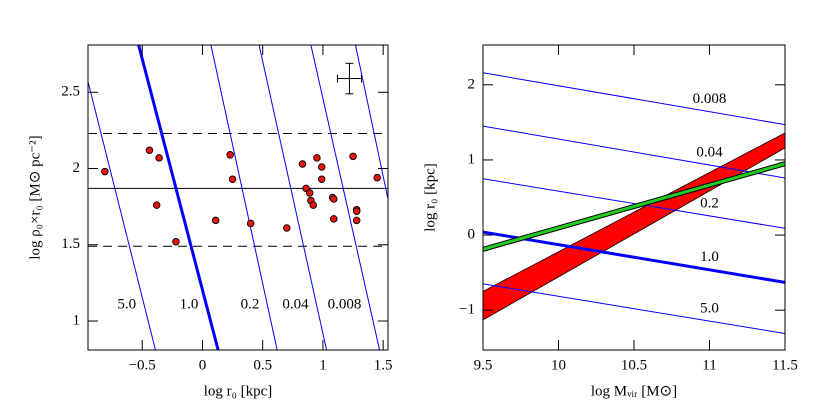 This screenshot has height=417, width=830. I want to click on x-tick-label: 1.5, so click(383, 365).